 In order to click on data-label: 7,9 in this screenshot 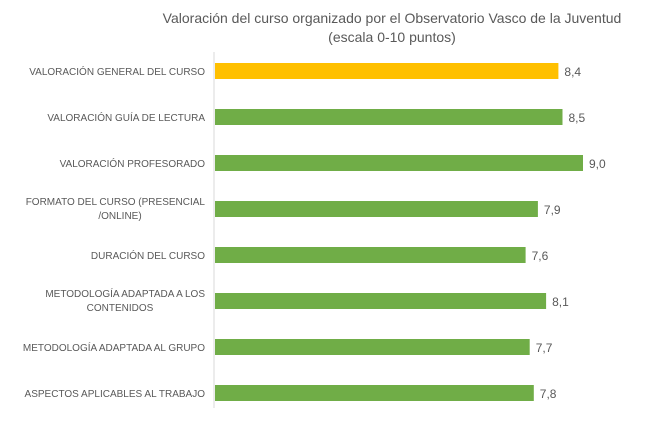, I will do `click(552, 210)`.